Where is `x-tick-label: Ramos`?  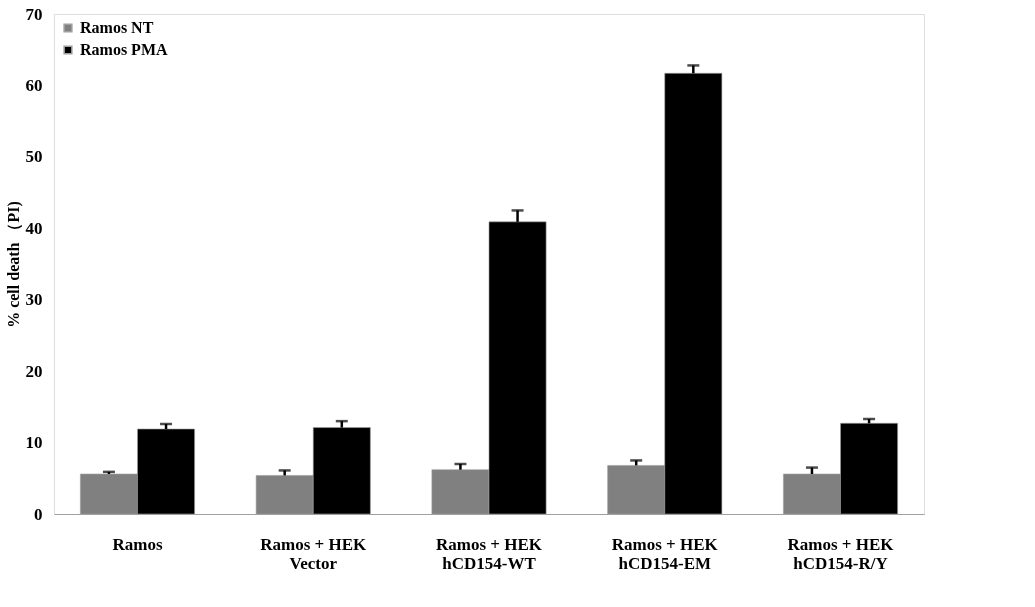
x-tick-label: Ramos is located at coordinates (137, 544).